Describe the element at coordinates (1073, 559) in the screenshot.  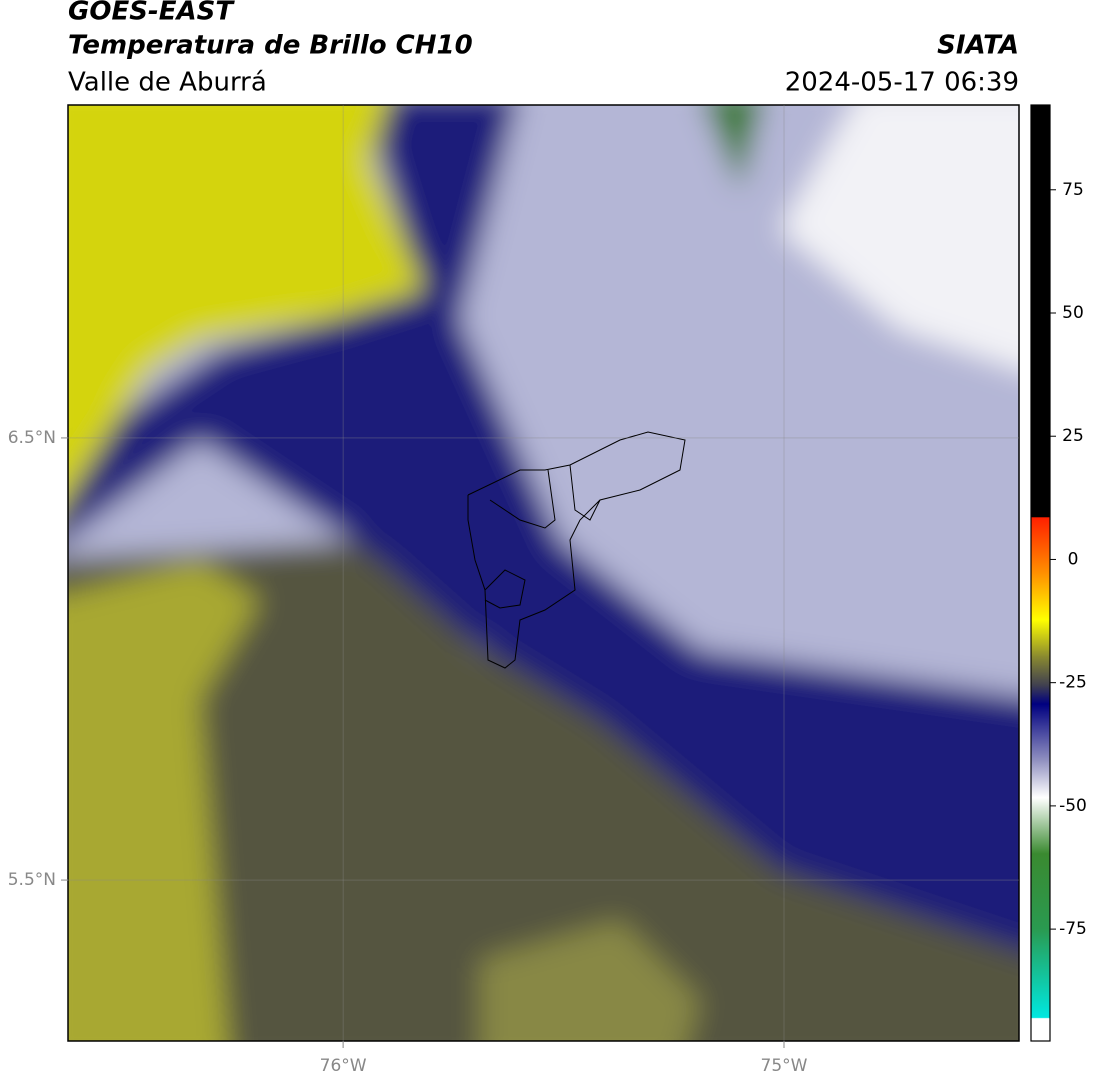
I see `colorbar-tick-label: 0` at that location.